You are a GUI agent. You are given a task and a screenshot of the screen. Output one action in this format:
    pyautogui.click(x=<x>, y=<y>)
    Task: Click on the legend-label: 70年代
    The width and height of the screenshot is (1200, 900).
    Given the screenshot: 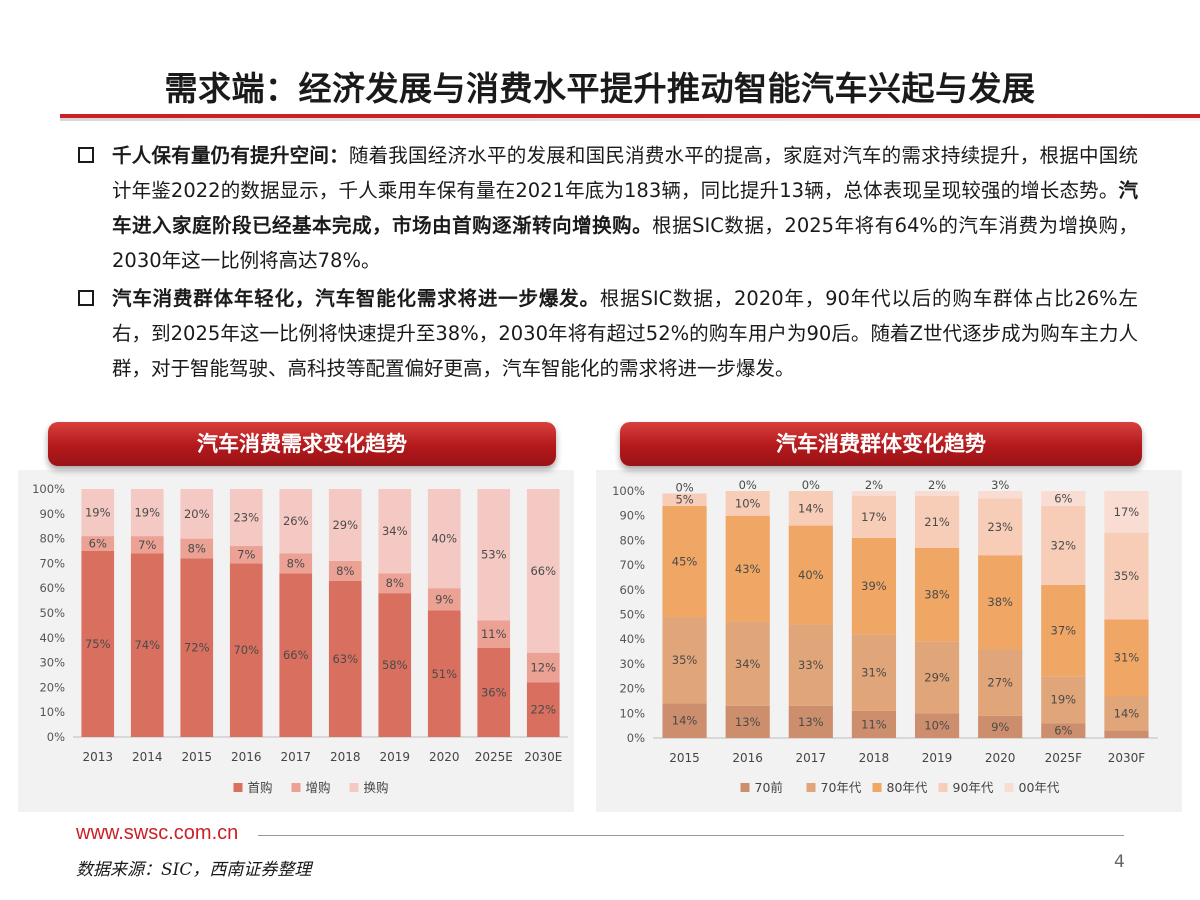 What is the action you would take?
    pyautogui.click(x=841, y=787)
    